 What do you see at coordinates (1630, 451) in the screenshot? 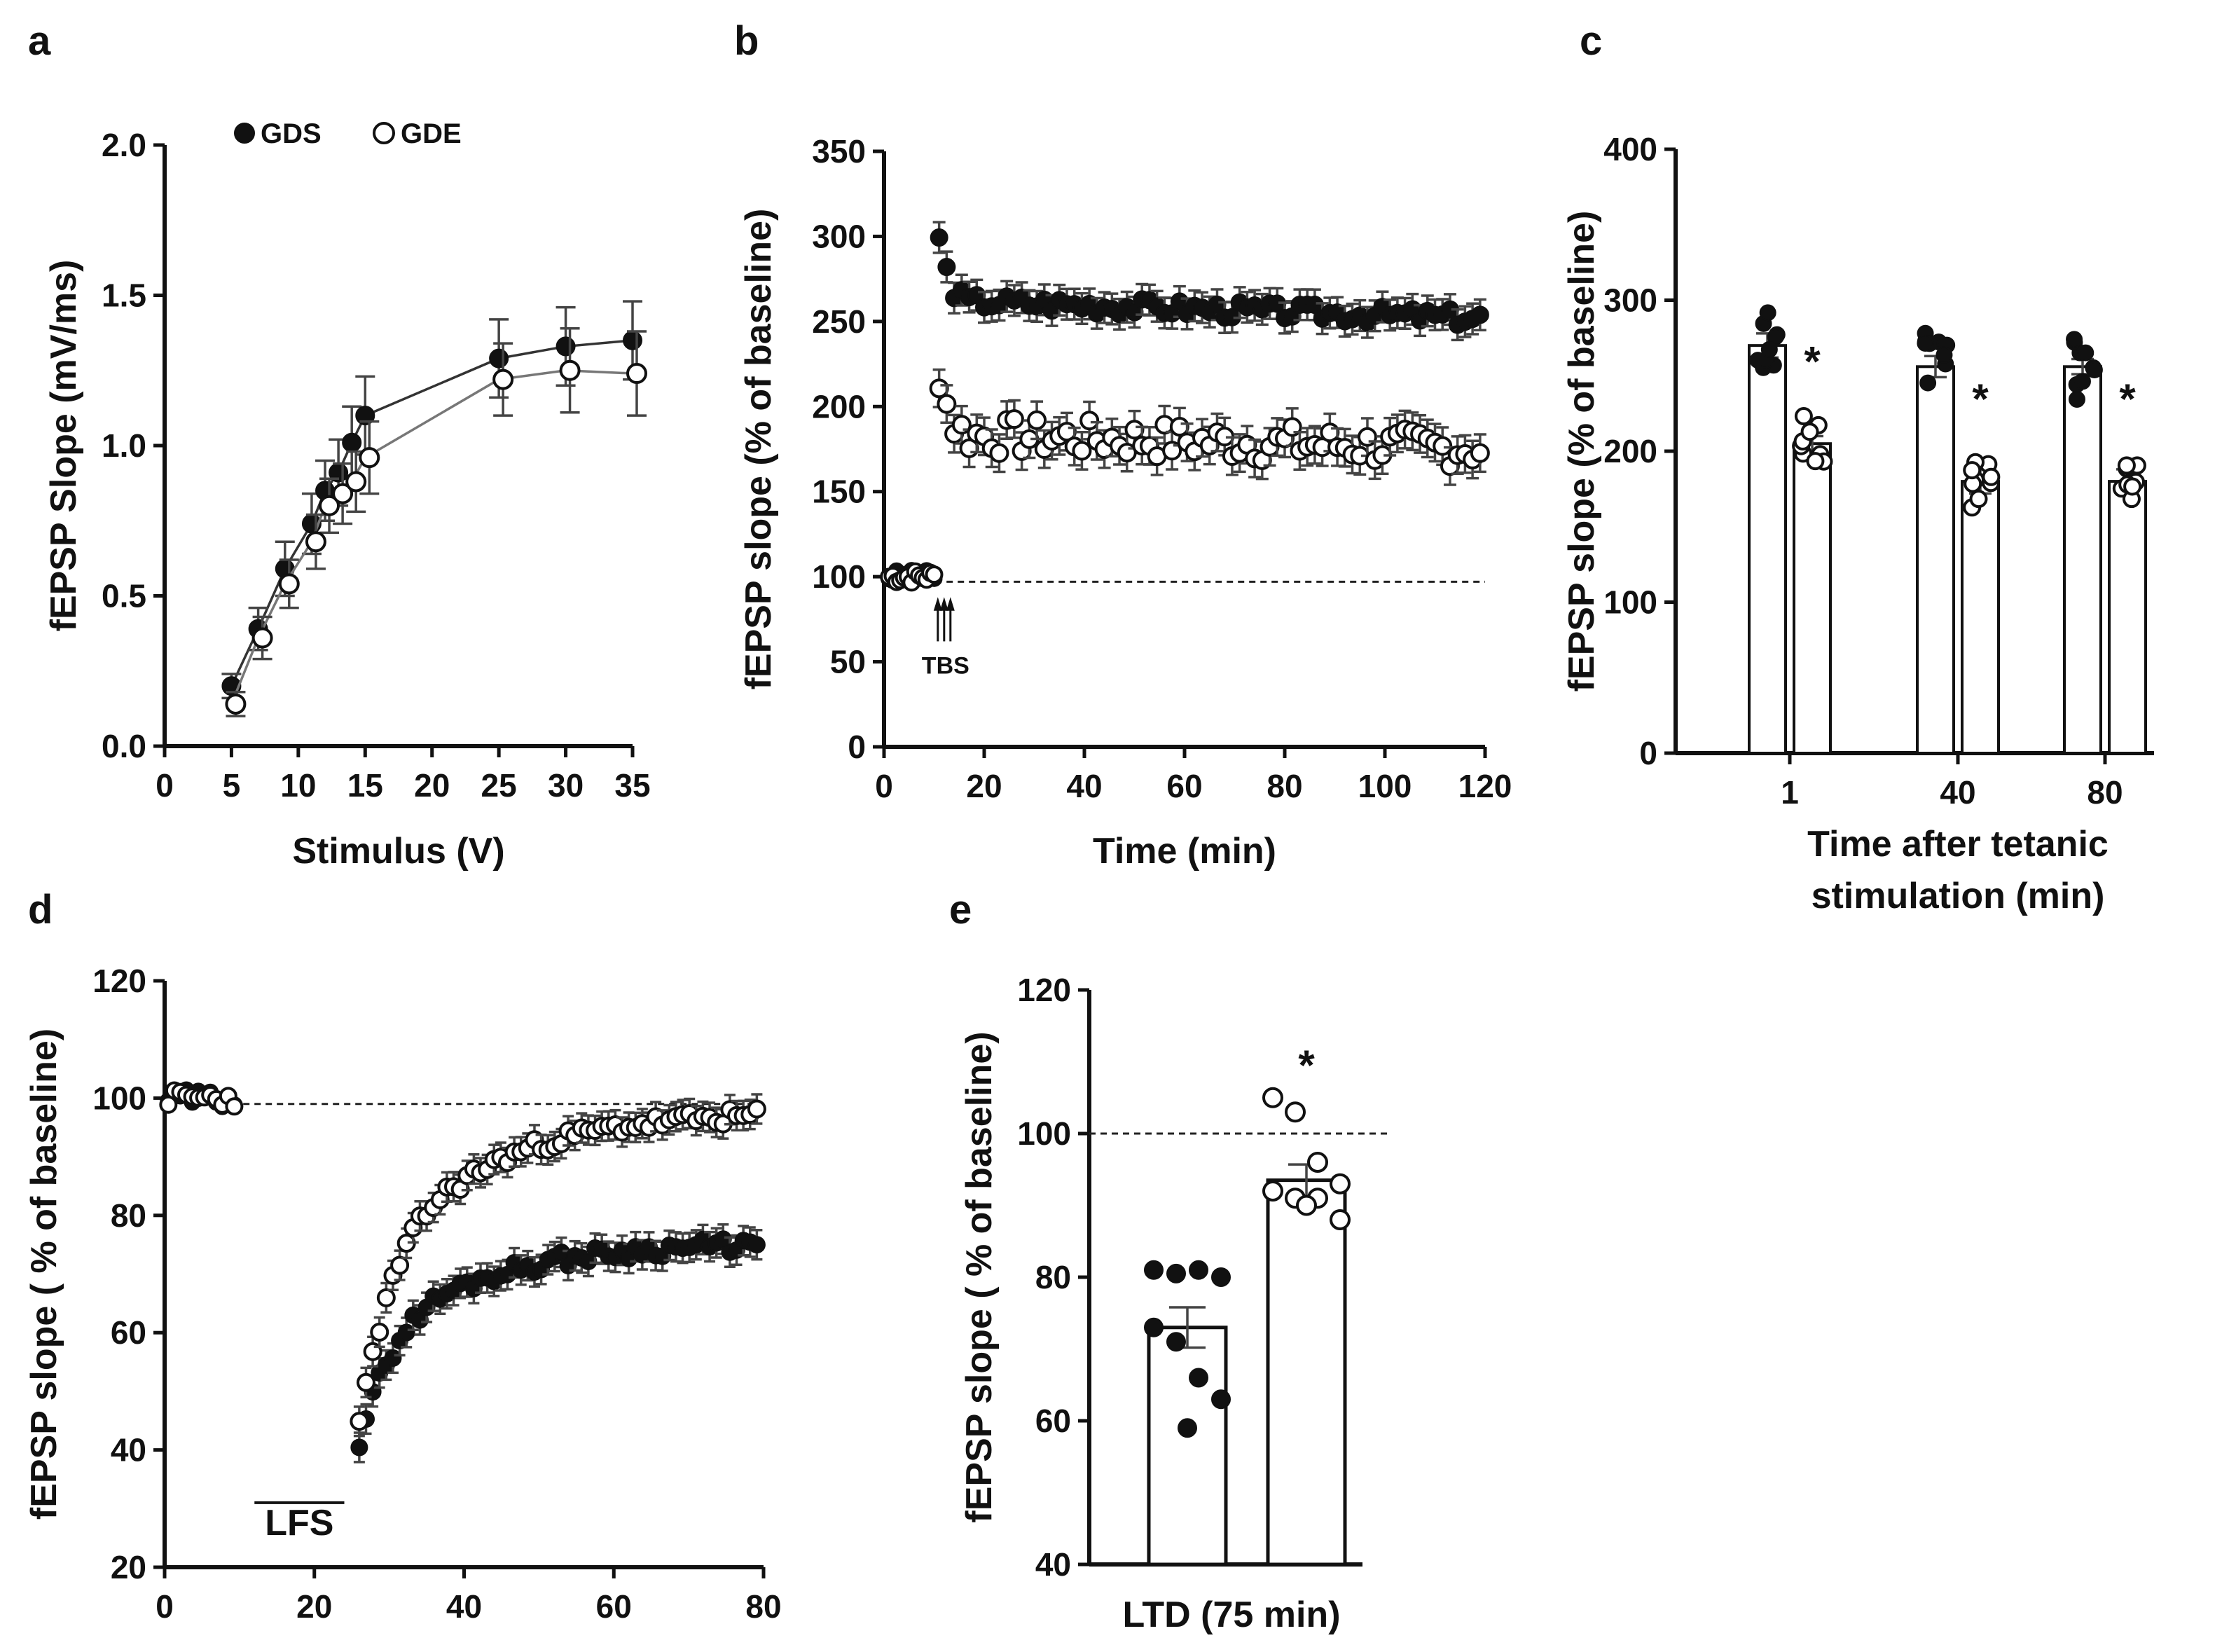
I see `y-tick-label: 200` at bounding box center [1630, 451].